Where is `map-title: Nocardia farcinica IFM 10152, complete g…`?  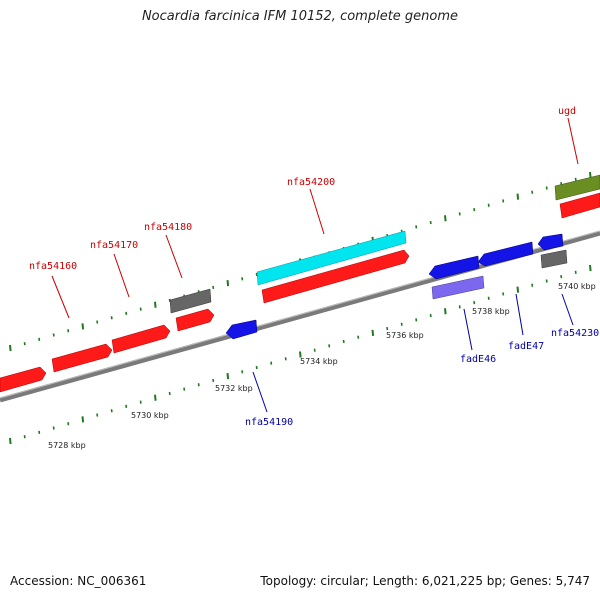
map-title: Nocardia farcinica IFM 10152, complete g… is located at coordinates (300, 16).